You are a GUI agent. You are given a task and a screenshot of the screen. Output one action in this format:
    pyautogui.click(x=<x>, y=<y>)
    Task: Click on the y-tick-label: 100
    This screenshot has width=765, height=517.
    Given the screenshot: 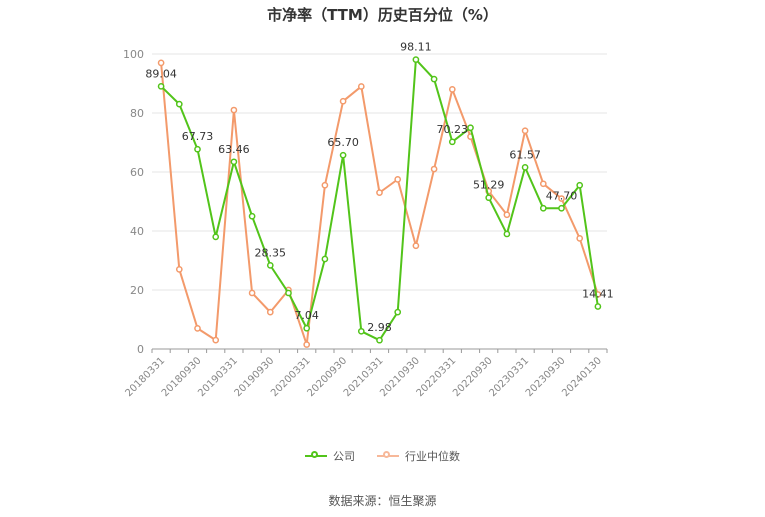 What is the action you would take?
    pyautogui.click(x=133, y=54)
    